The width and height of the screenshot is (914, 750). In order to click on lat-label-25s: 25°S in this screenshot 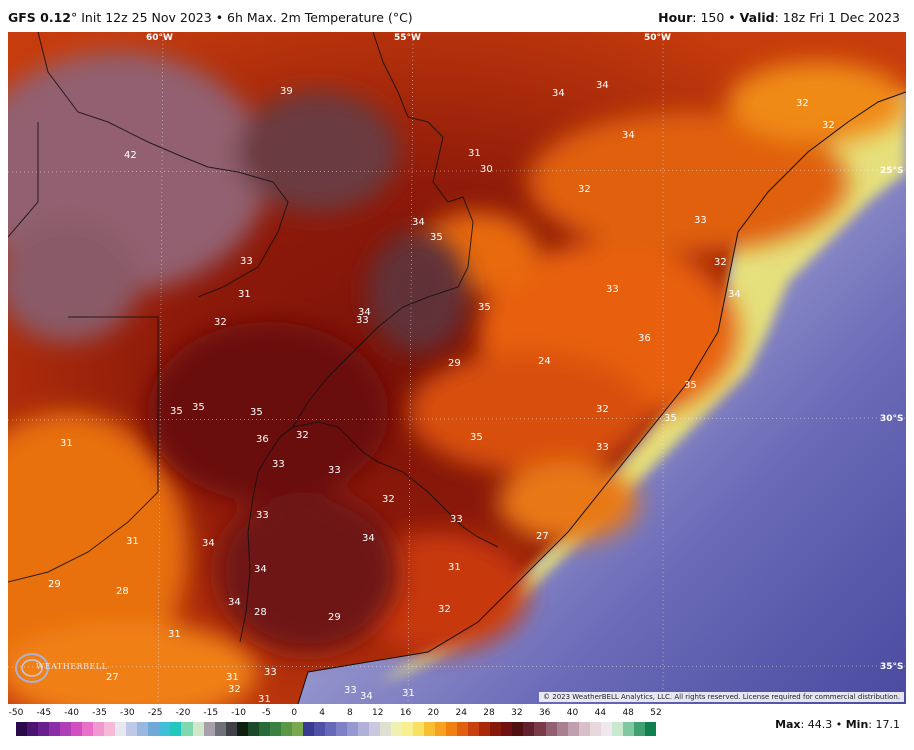, I will do `click(892, 171)`.